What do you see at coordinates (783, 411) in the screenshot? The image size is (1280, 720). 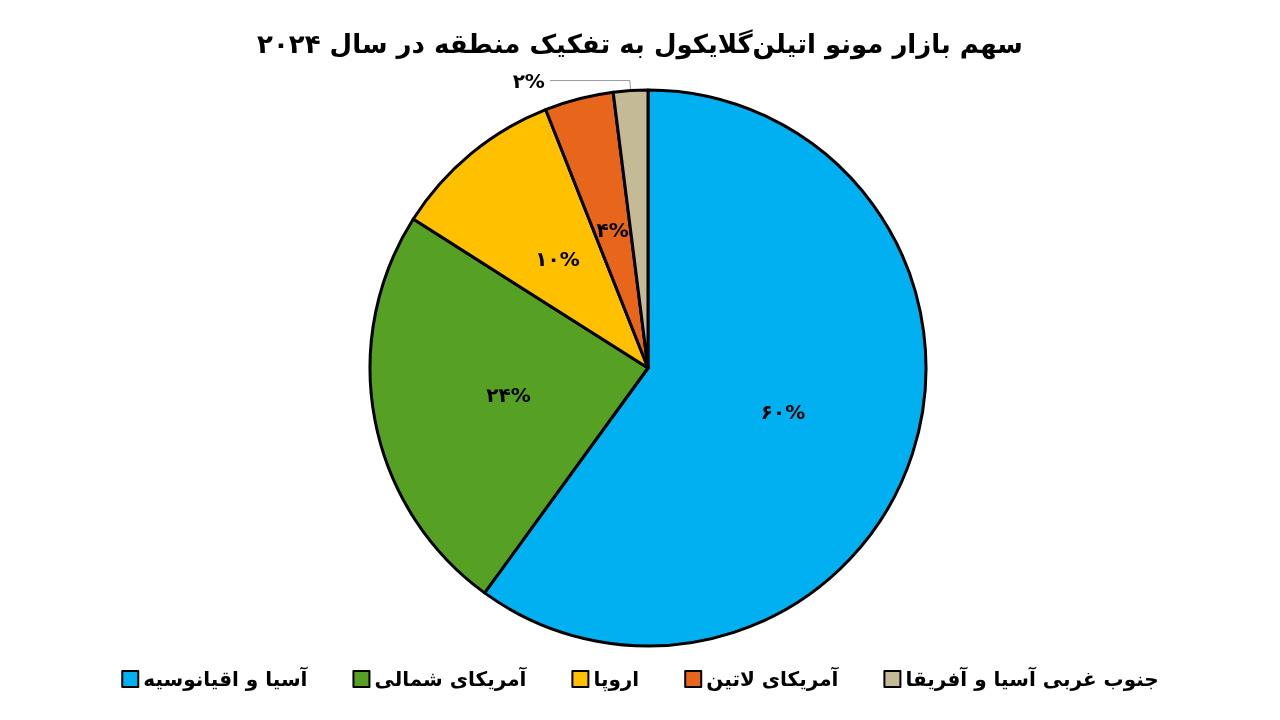 I see `data-label: ۶۰%` at bounding box center [783, 411].